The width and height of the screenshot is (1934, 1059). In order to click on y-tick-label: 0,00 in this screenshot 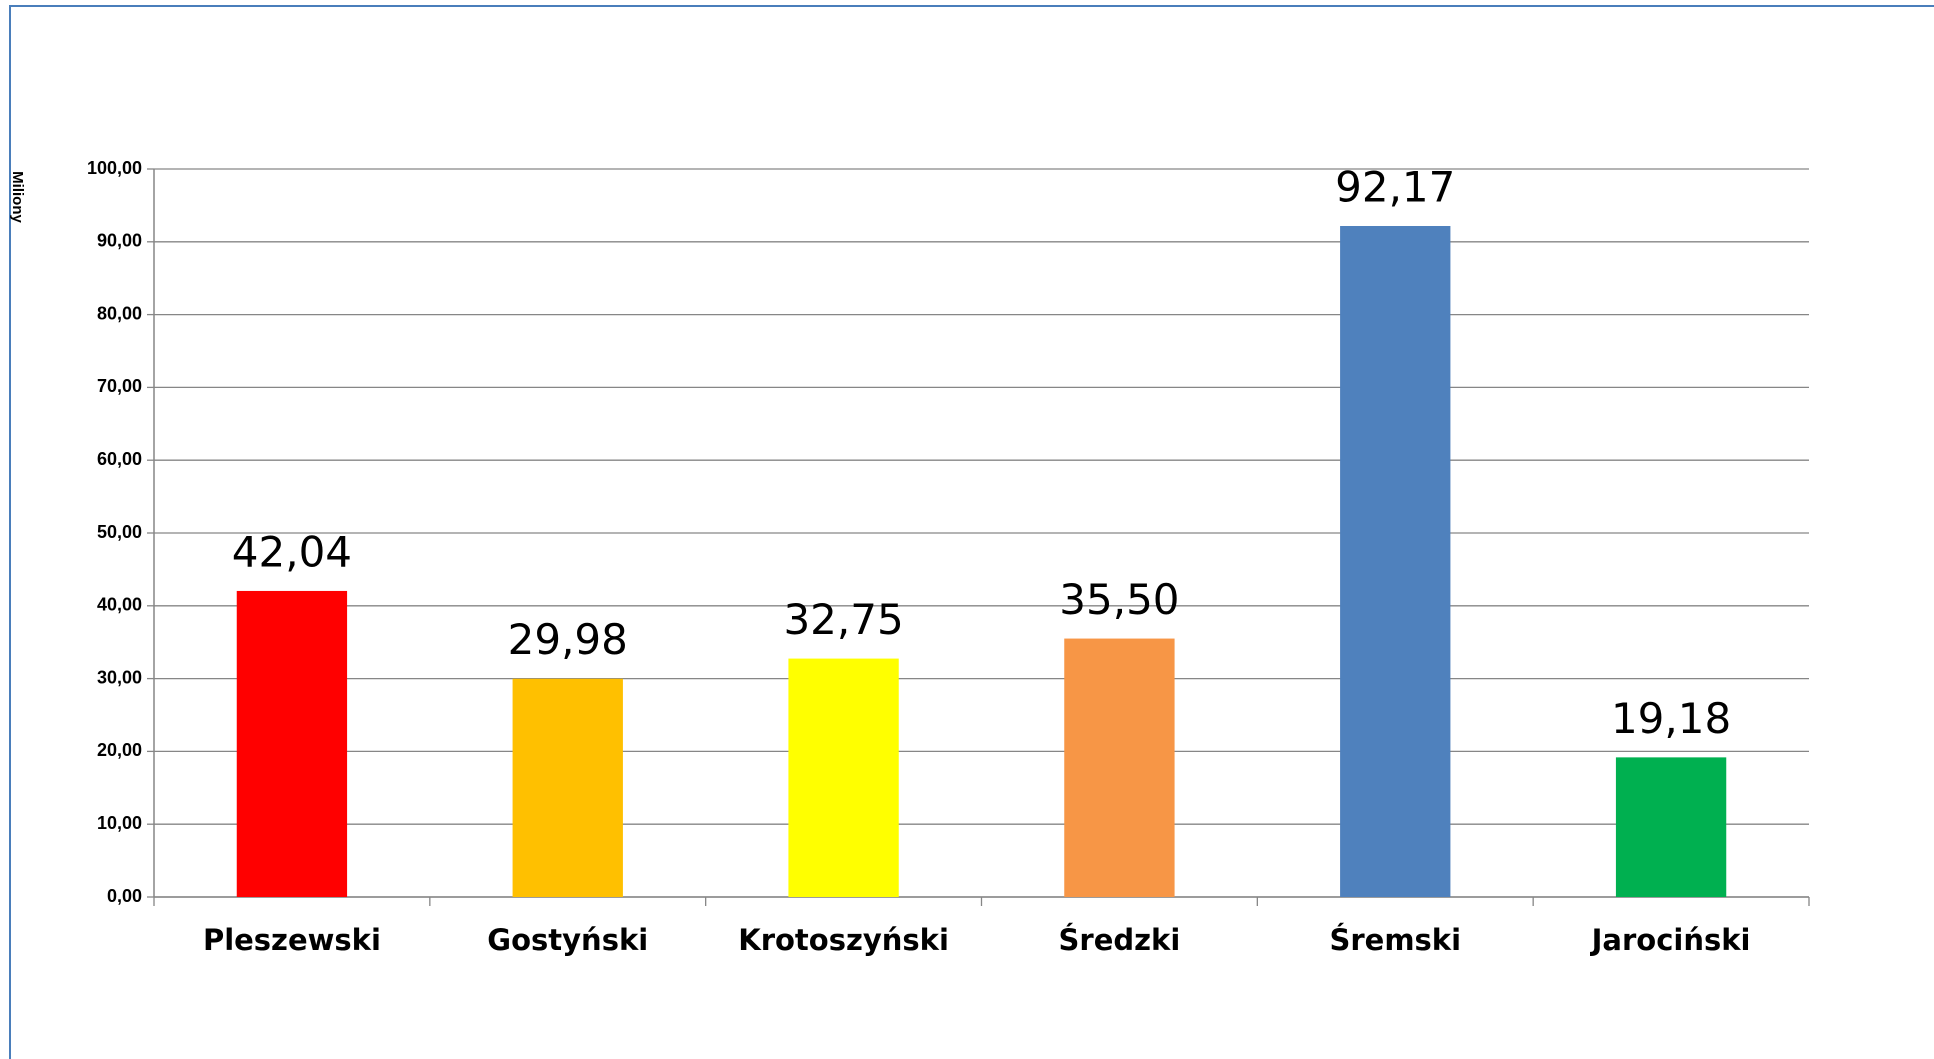, I will do `click(124, 896)`.